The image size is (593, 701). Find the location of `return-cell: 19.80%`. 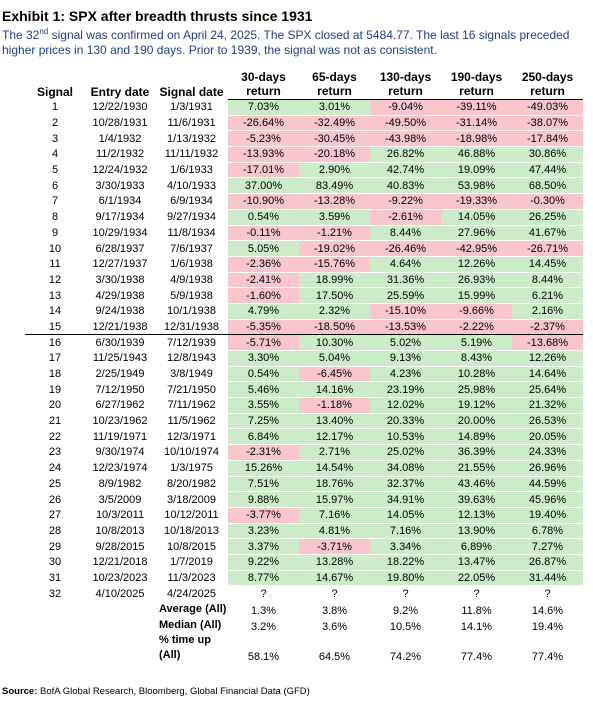

return-cell: 19.80% is located at coordinates (405, 578).